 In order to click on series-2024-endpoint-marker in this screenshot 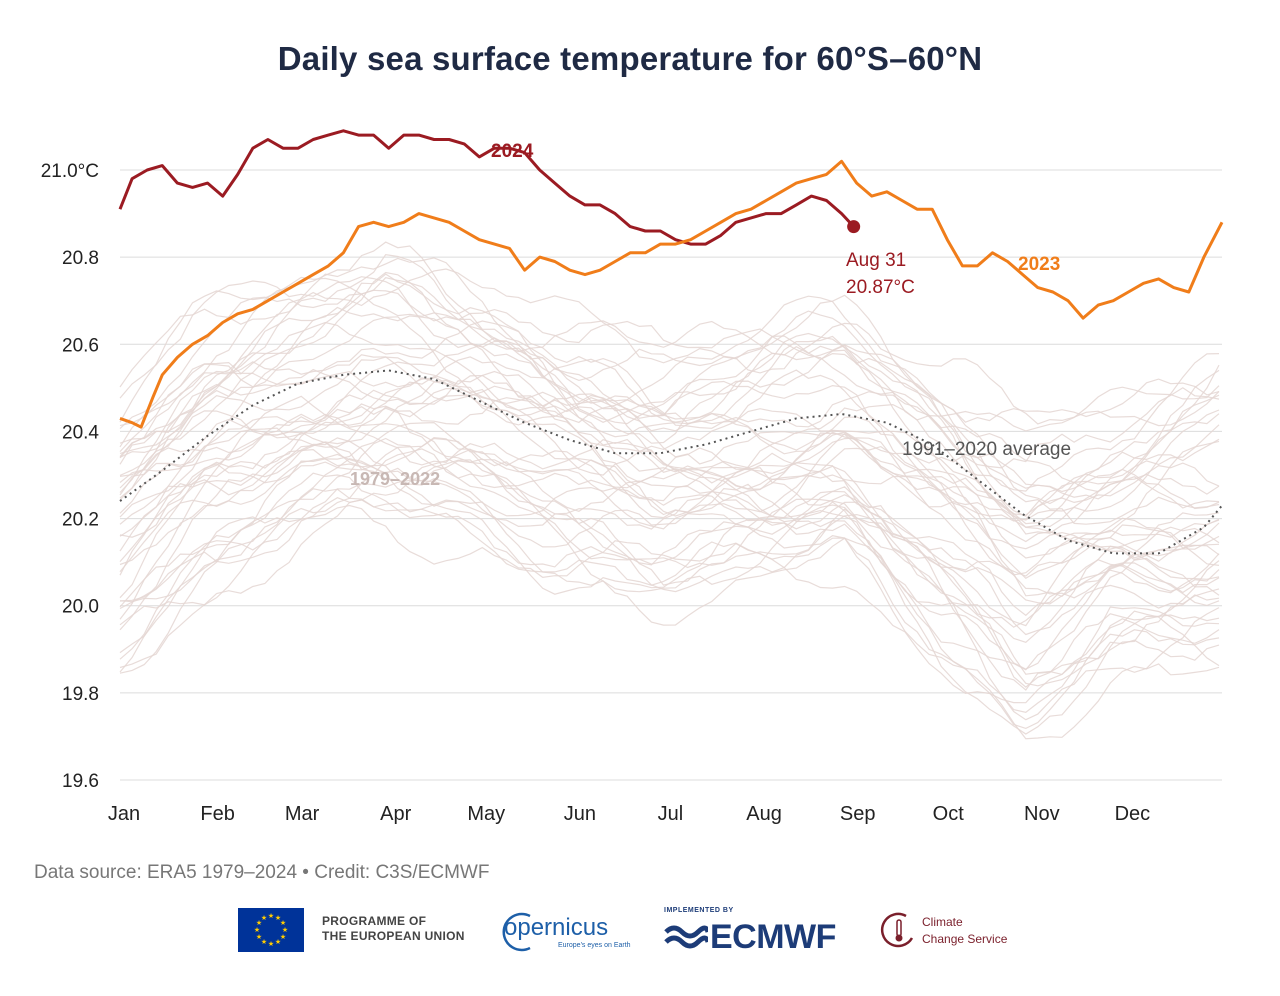, I will do `click(854, 227)`.